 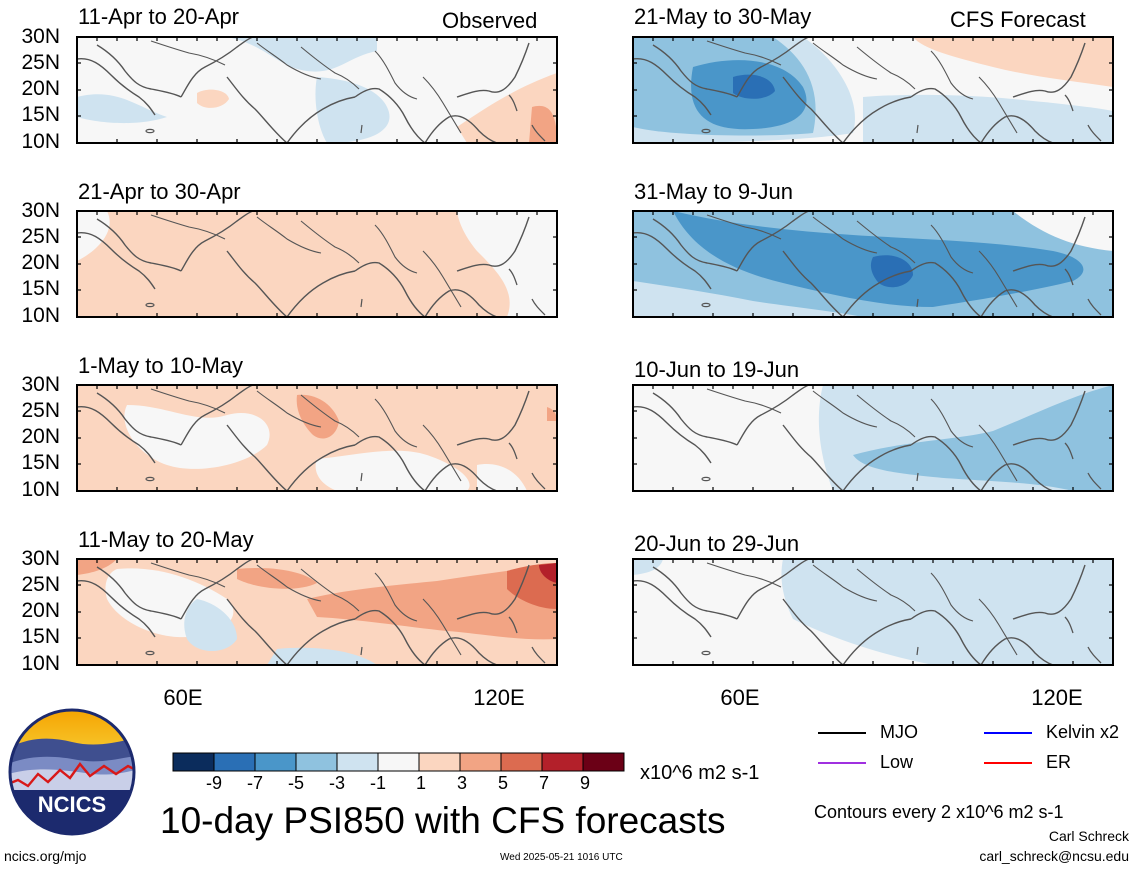 What do you see at coordinates (336, 783) in the screenshot?
I see `colorbar-tick: -3` at bounding box center [336, 783].